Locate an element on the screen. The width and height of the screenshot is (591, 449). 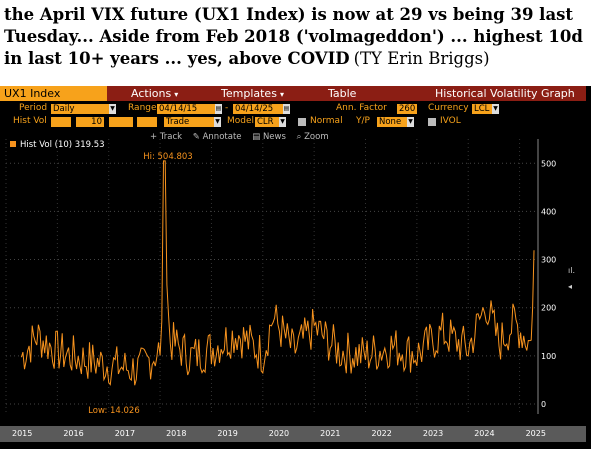
x-tick-label: 2021 is located at coordinates (330, 433).